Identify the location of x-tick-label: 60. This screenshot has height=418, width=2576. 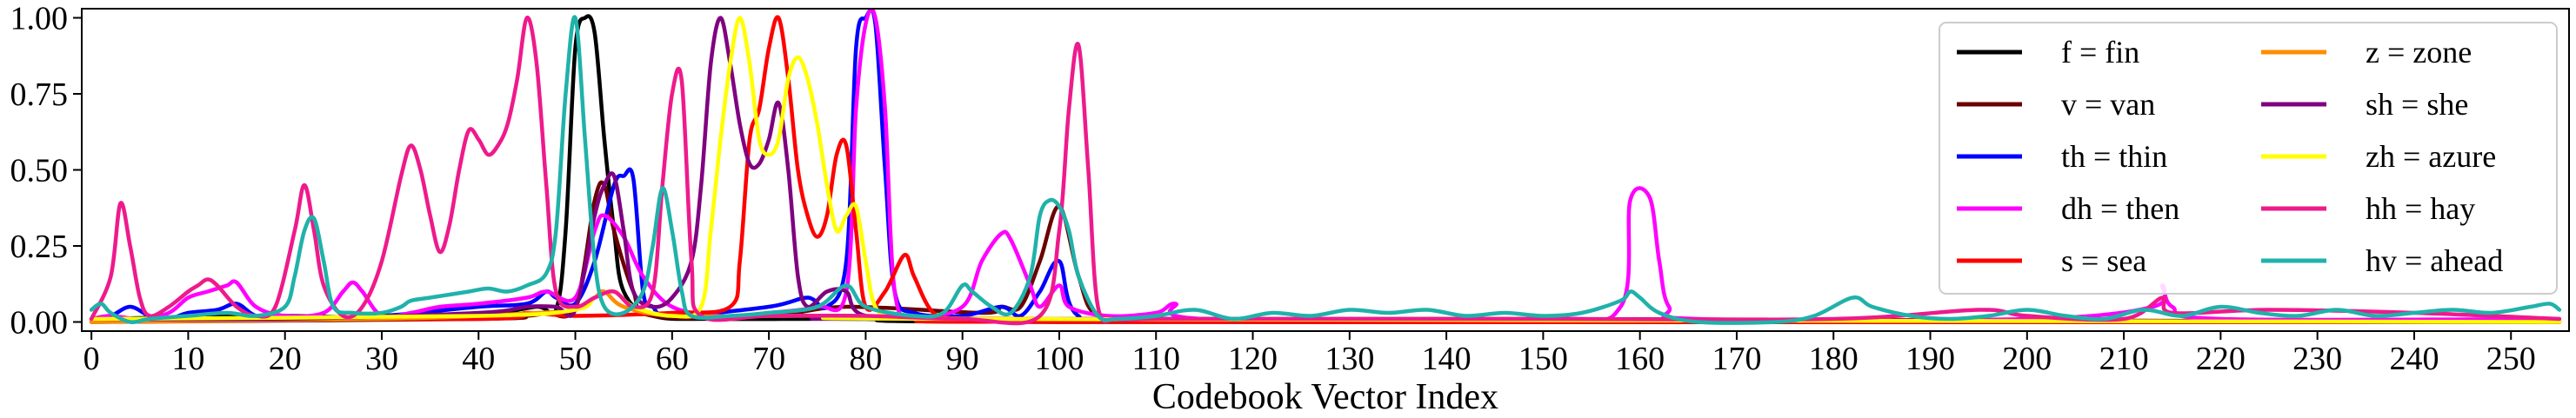
(672, 359).